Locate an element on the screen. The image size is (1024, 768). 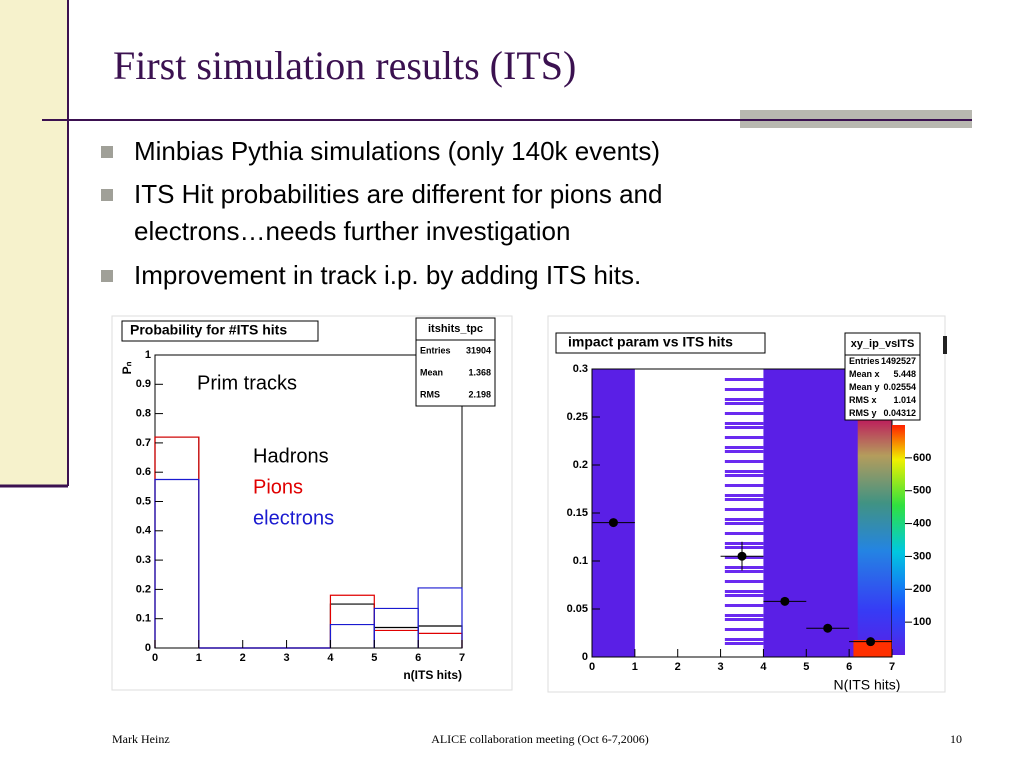
bullet-text: electrons…needs further investigation is located at coordinates (352, 231).